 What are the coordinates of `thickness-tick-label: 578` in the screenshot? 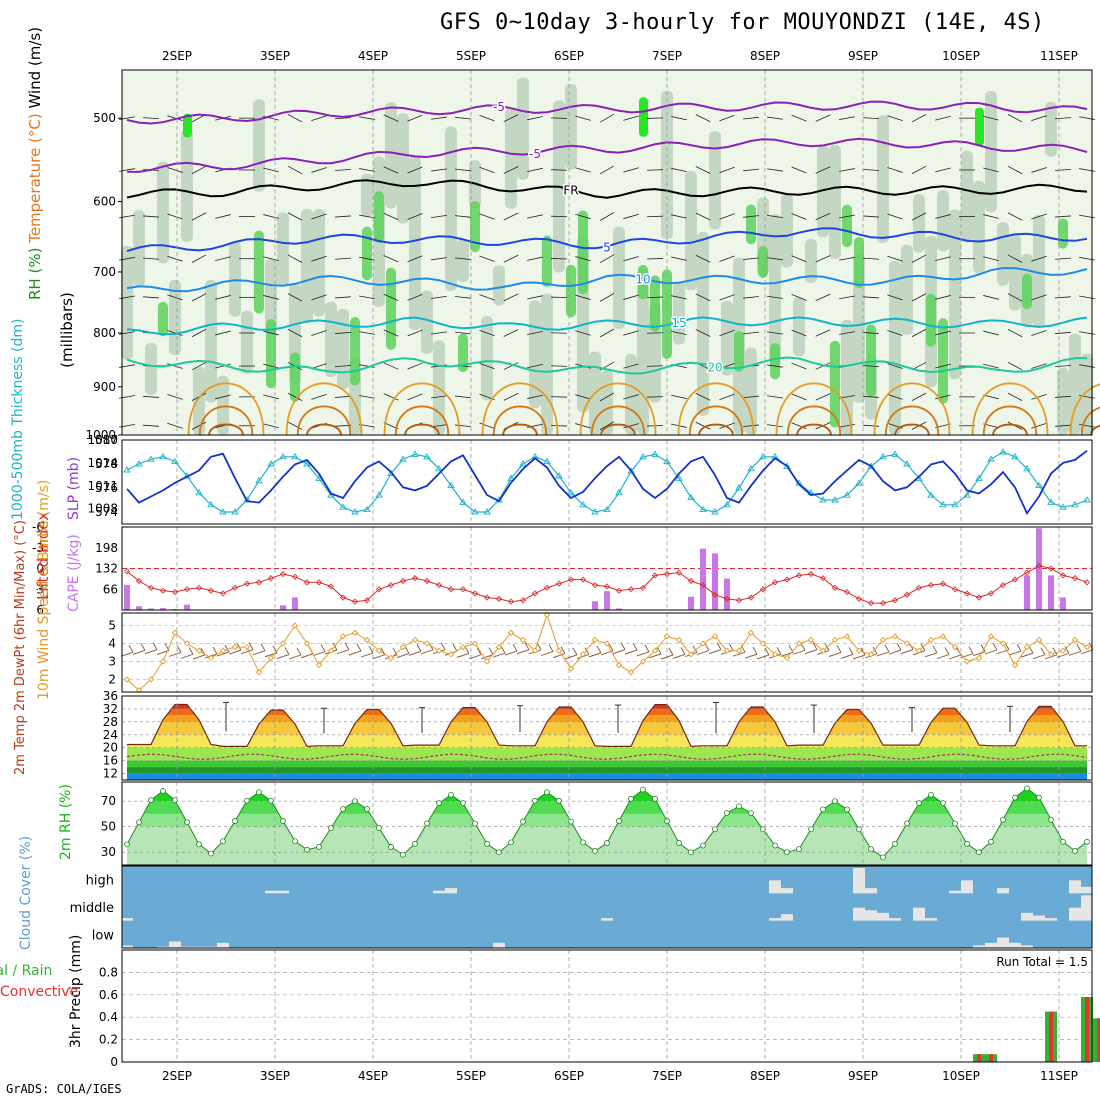 It's located at (106, 464).